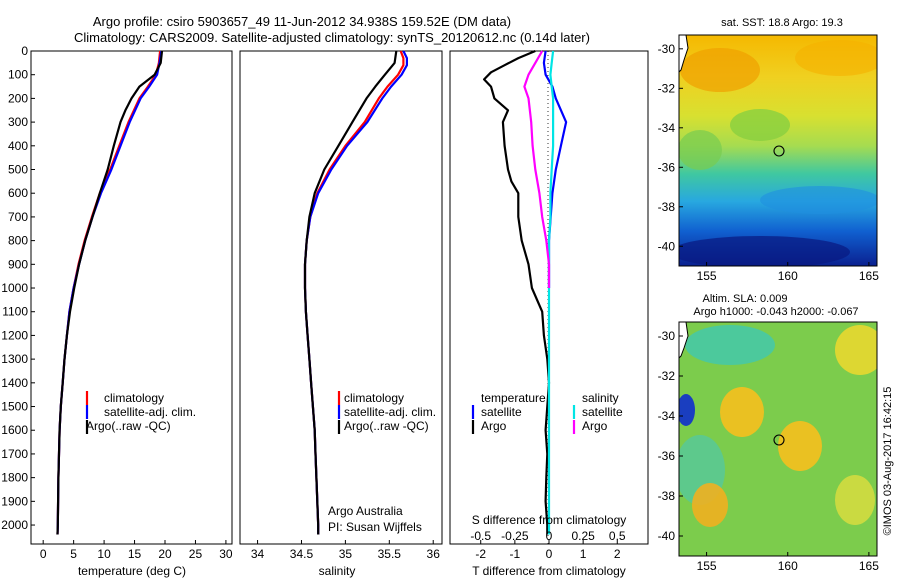 This screenshot has height=580, width=900. Describe the element at coordinates (537, 169) in the screenshot. I see `series-line-s-argo` at that location.